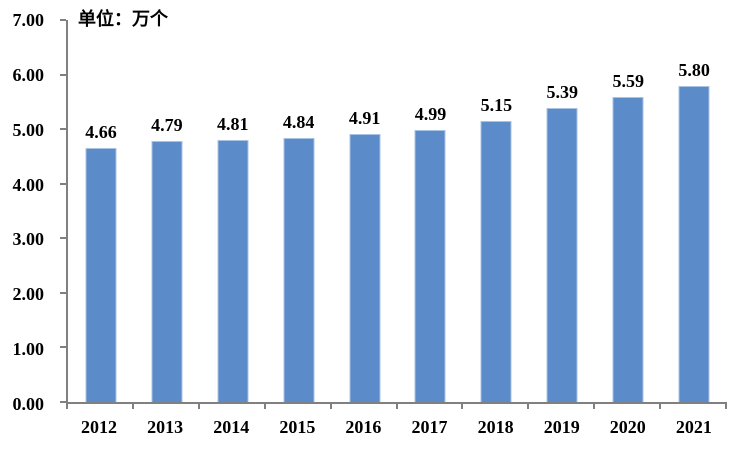 The height and width of the screenshot is (450, 750). What do you see at coordinates (297, 427) in the screenshot?
I see `x-category-label: 2015` at bounding box center [297, 427].